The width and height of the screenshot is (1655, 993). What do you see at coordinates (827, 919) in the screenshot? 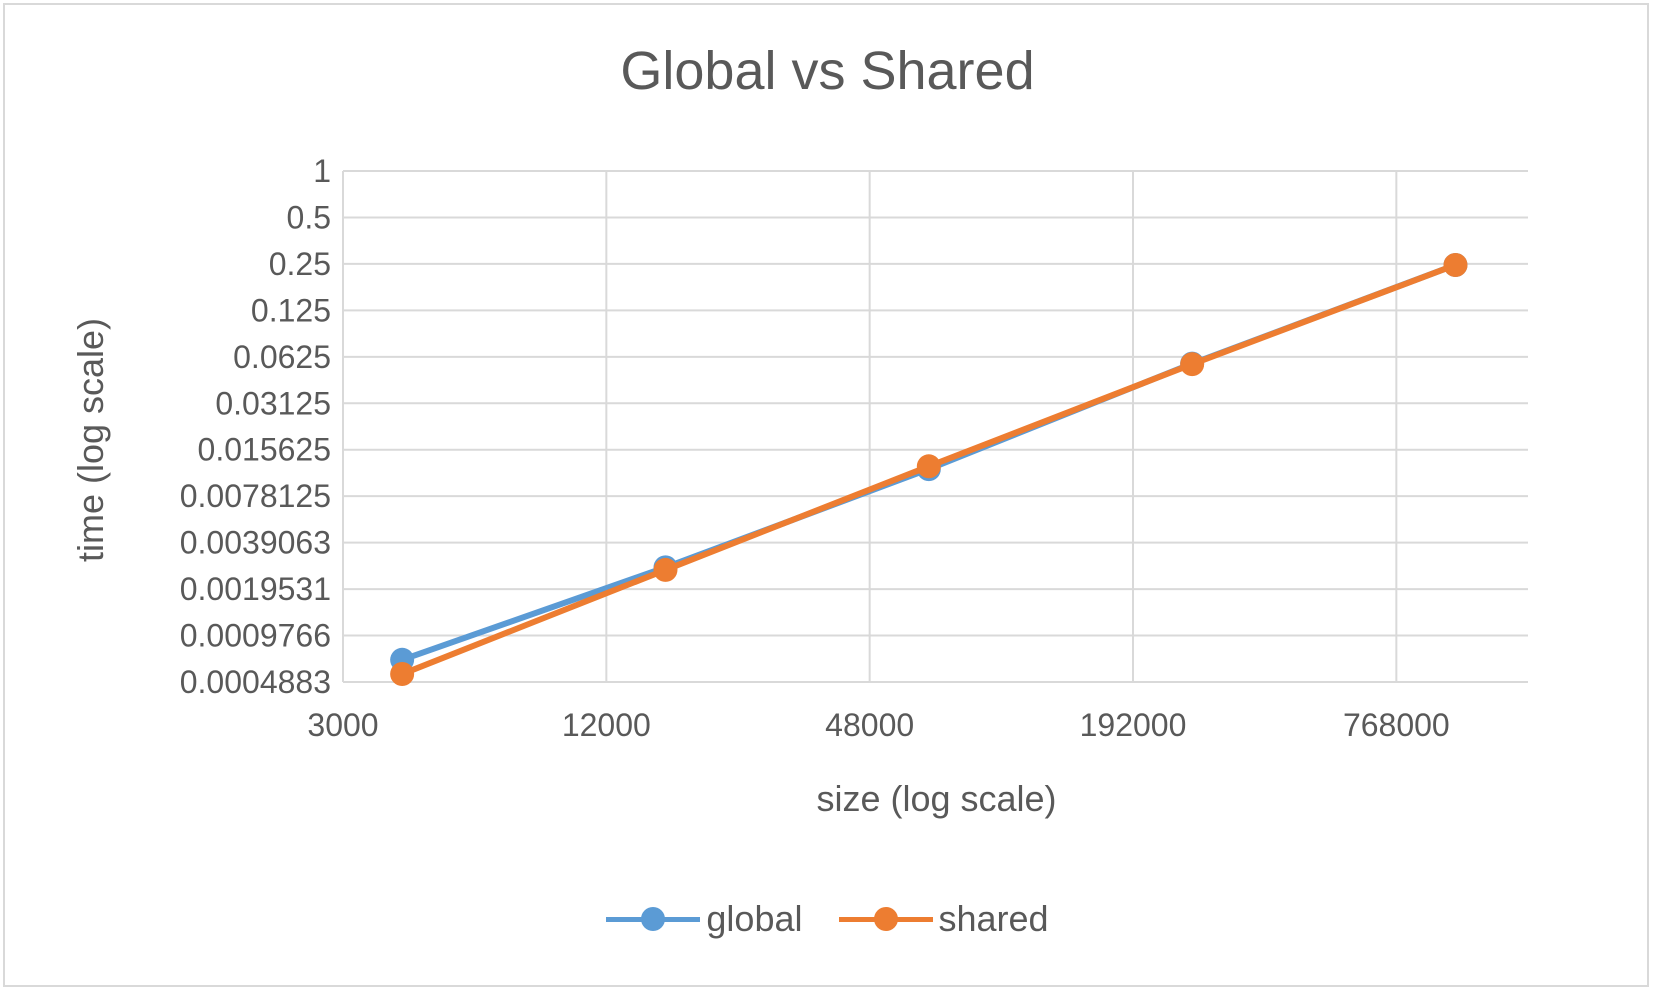
I see `legend: global shared` at bounding box center [827, 919].